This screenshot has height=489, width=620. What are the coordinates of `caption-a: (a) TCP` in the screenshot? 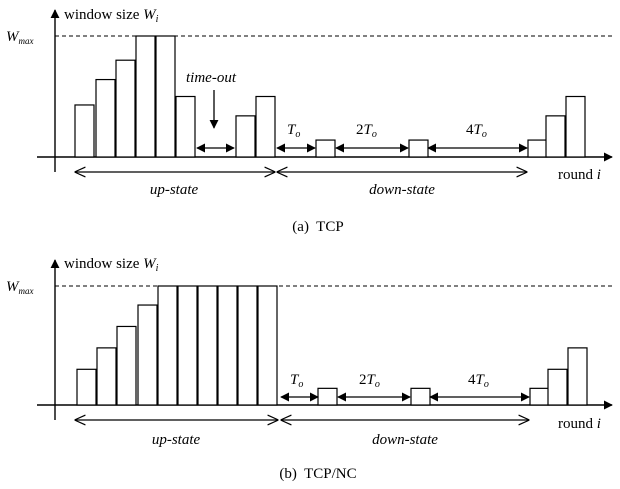 It's located at (317, 227).